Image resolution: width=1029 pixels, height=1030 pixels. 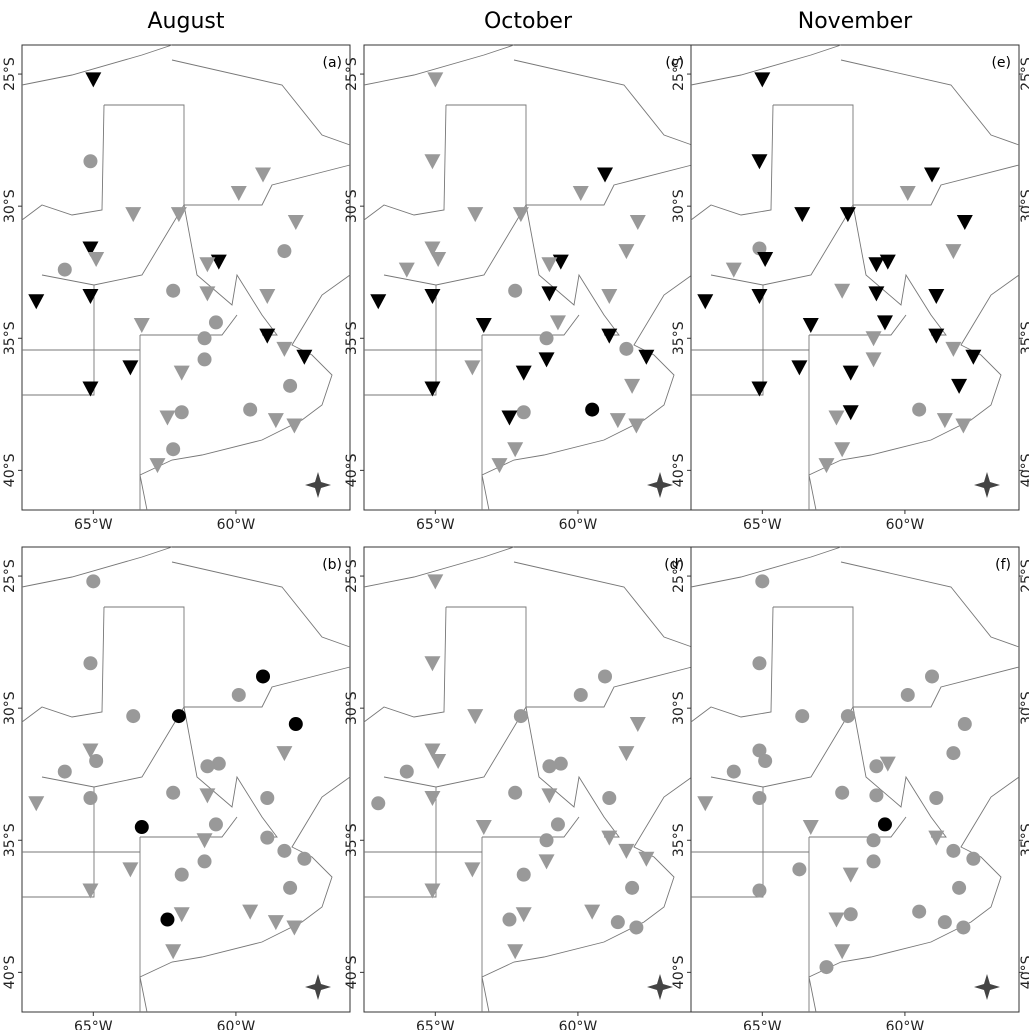 What do you see at coordinates (352, 470) in the screenshot?
I see `y-tick-label: 40°S` at bounding box center [352, 470].